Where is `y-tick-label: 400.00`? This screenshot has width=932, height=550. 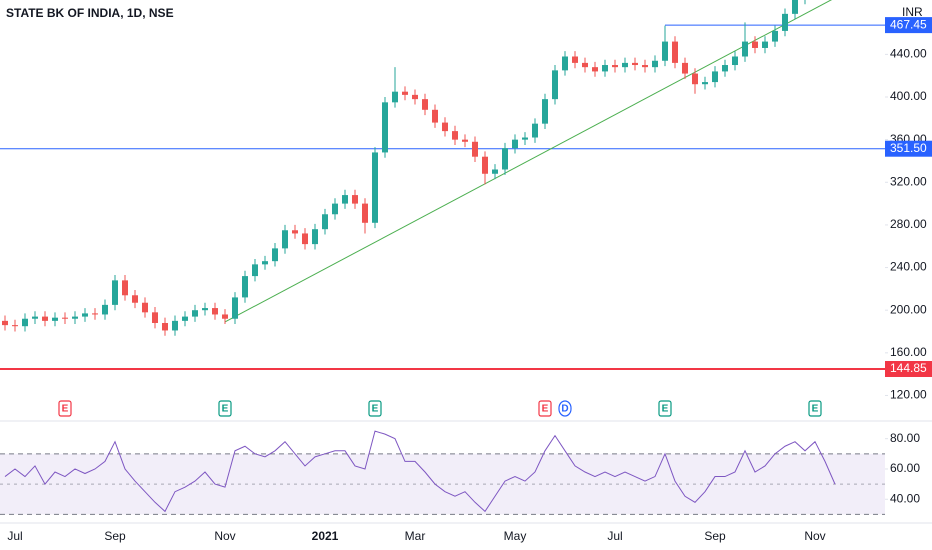
y-tick-label: 400.00 is located at coordinates (908, 96).